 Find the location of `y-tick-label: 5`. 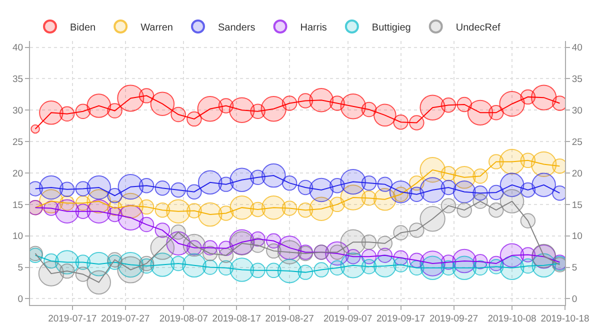

y-tick-label: 5 is located at coordinates (21, 268).